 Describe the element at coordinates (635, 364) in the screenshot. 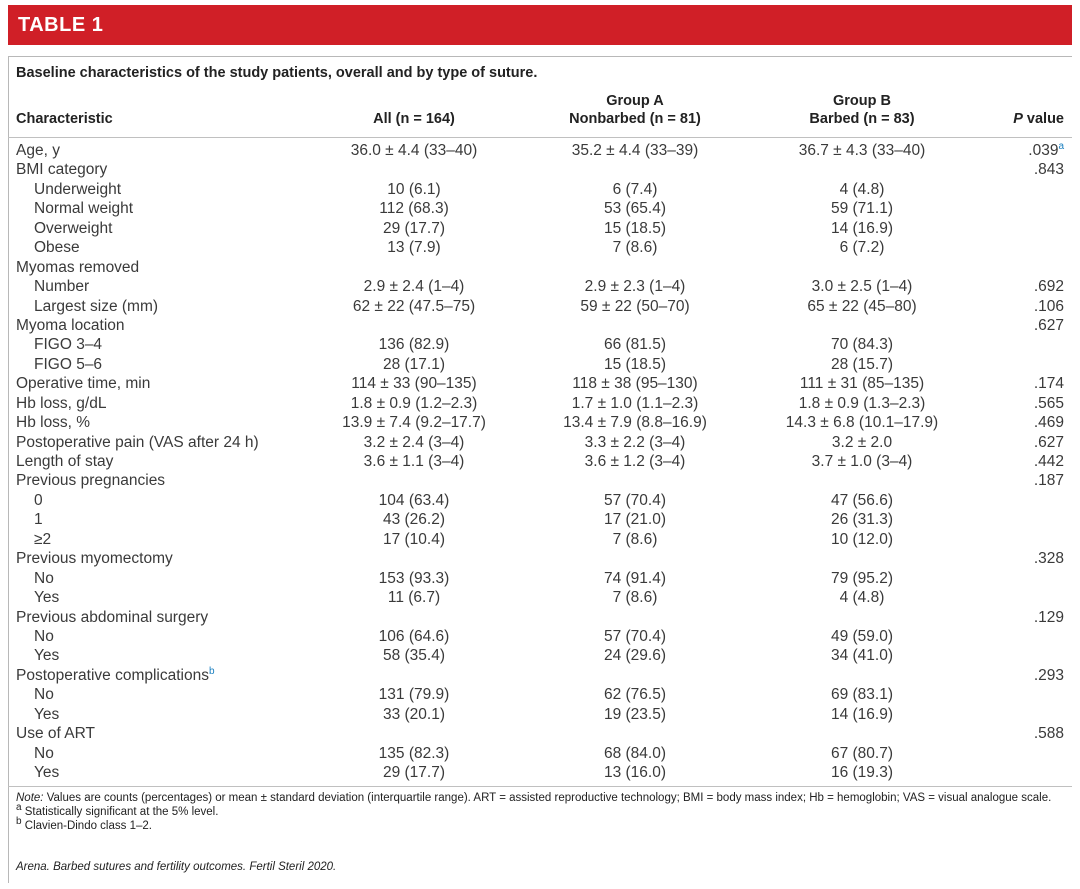

I see `cell-group-a: 15 (18.5)` at that location.